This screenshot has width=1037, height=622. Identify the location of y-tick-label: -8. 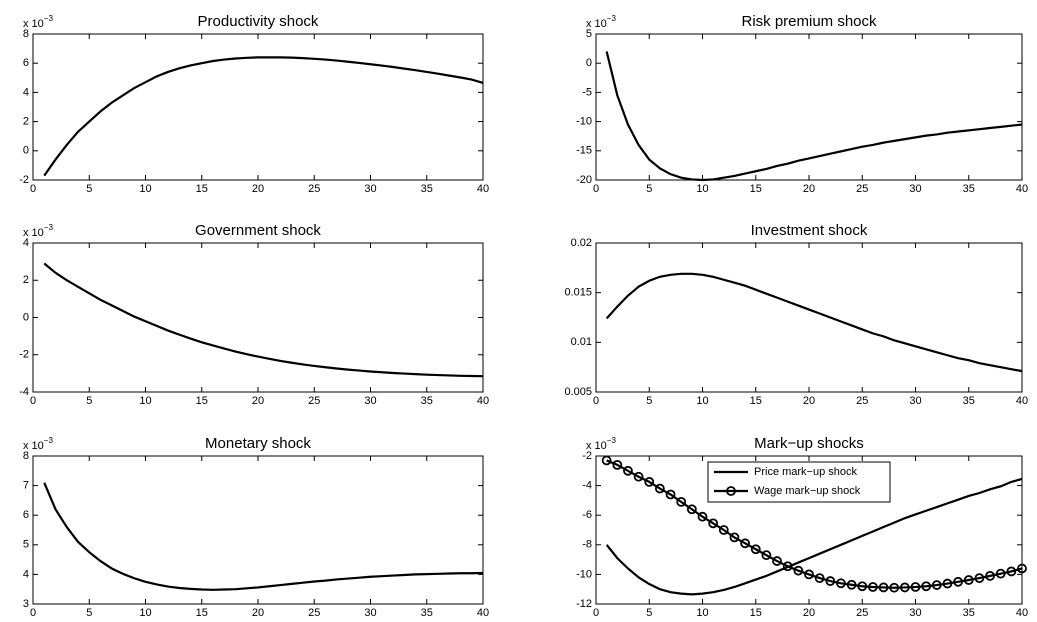
(587, 545).